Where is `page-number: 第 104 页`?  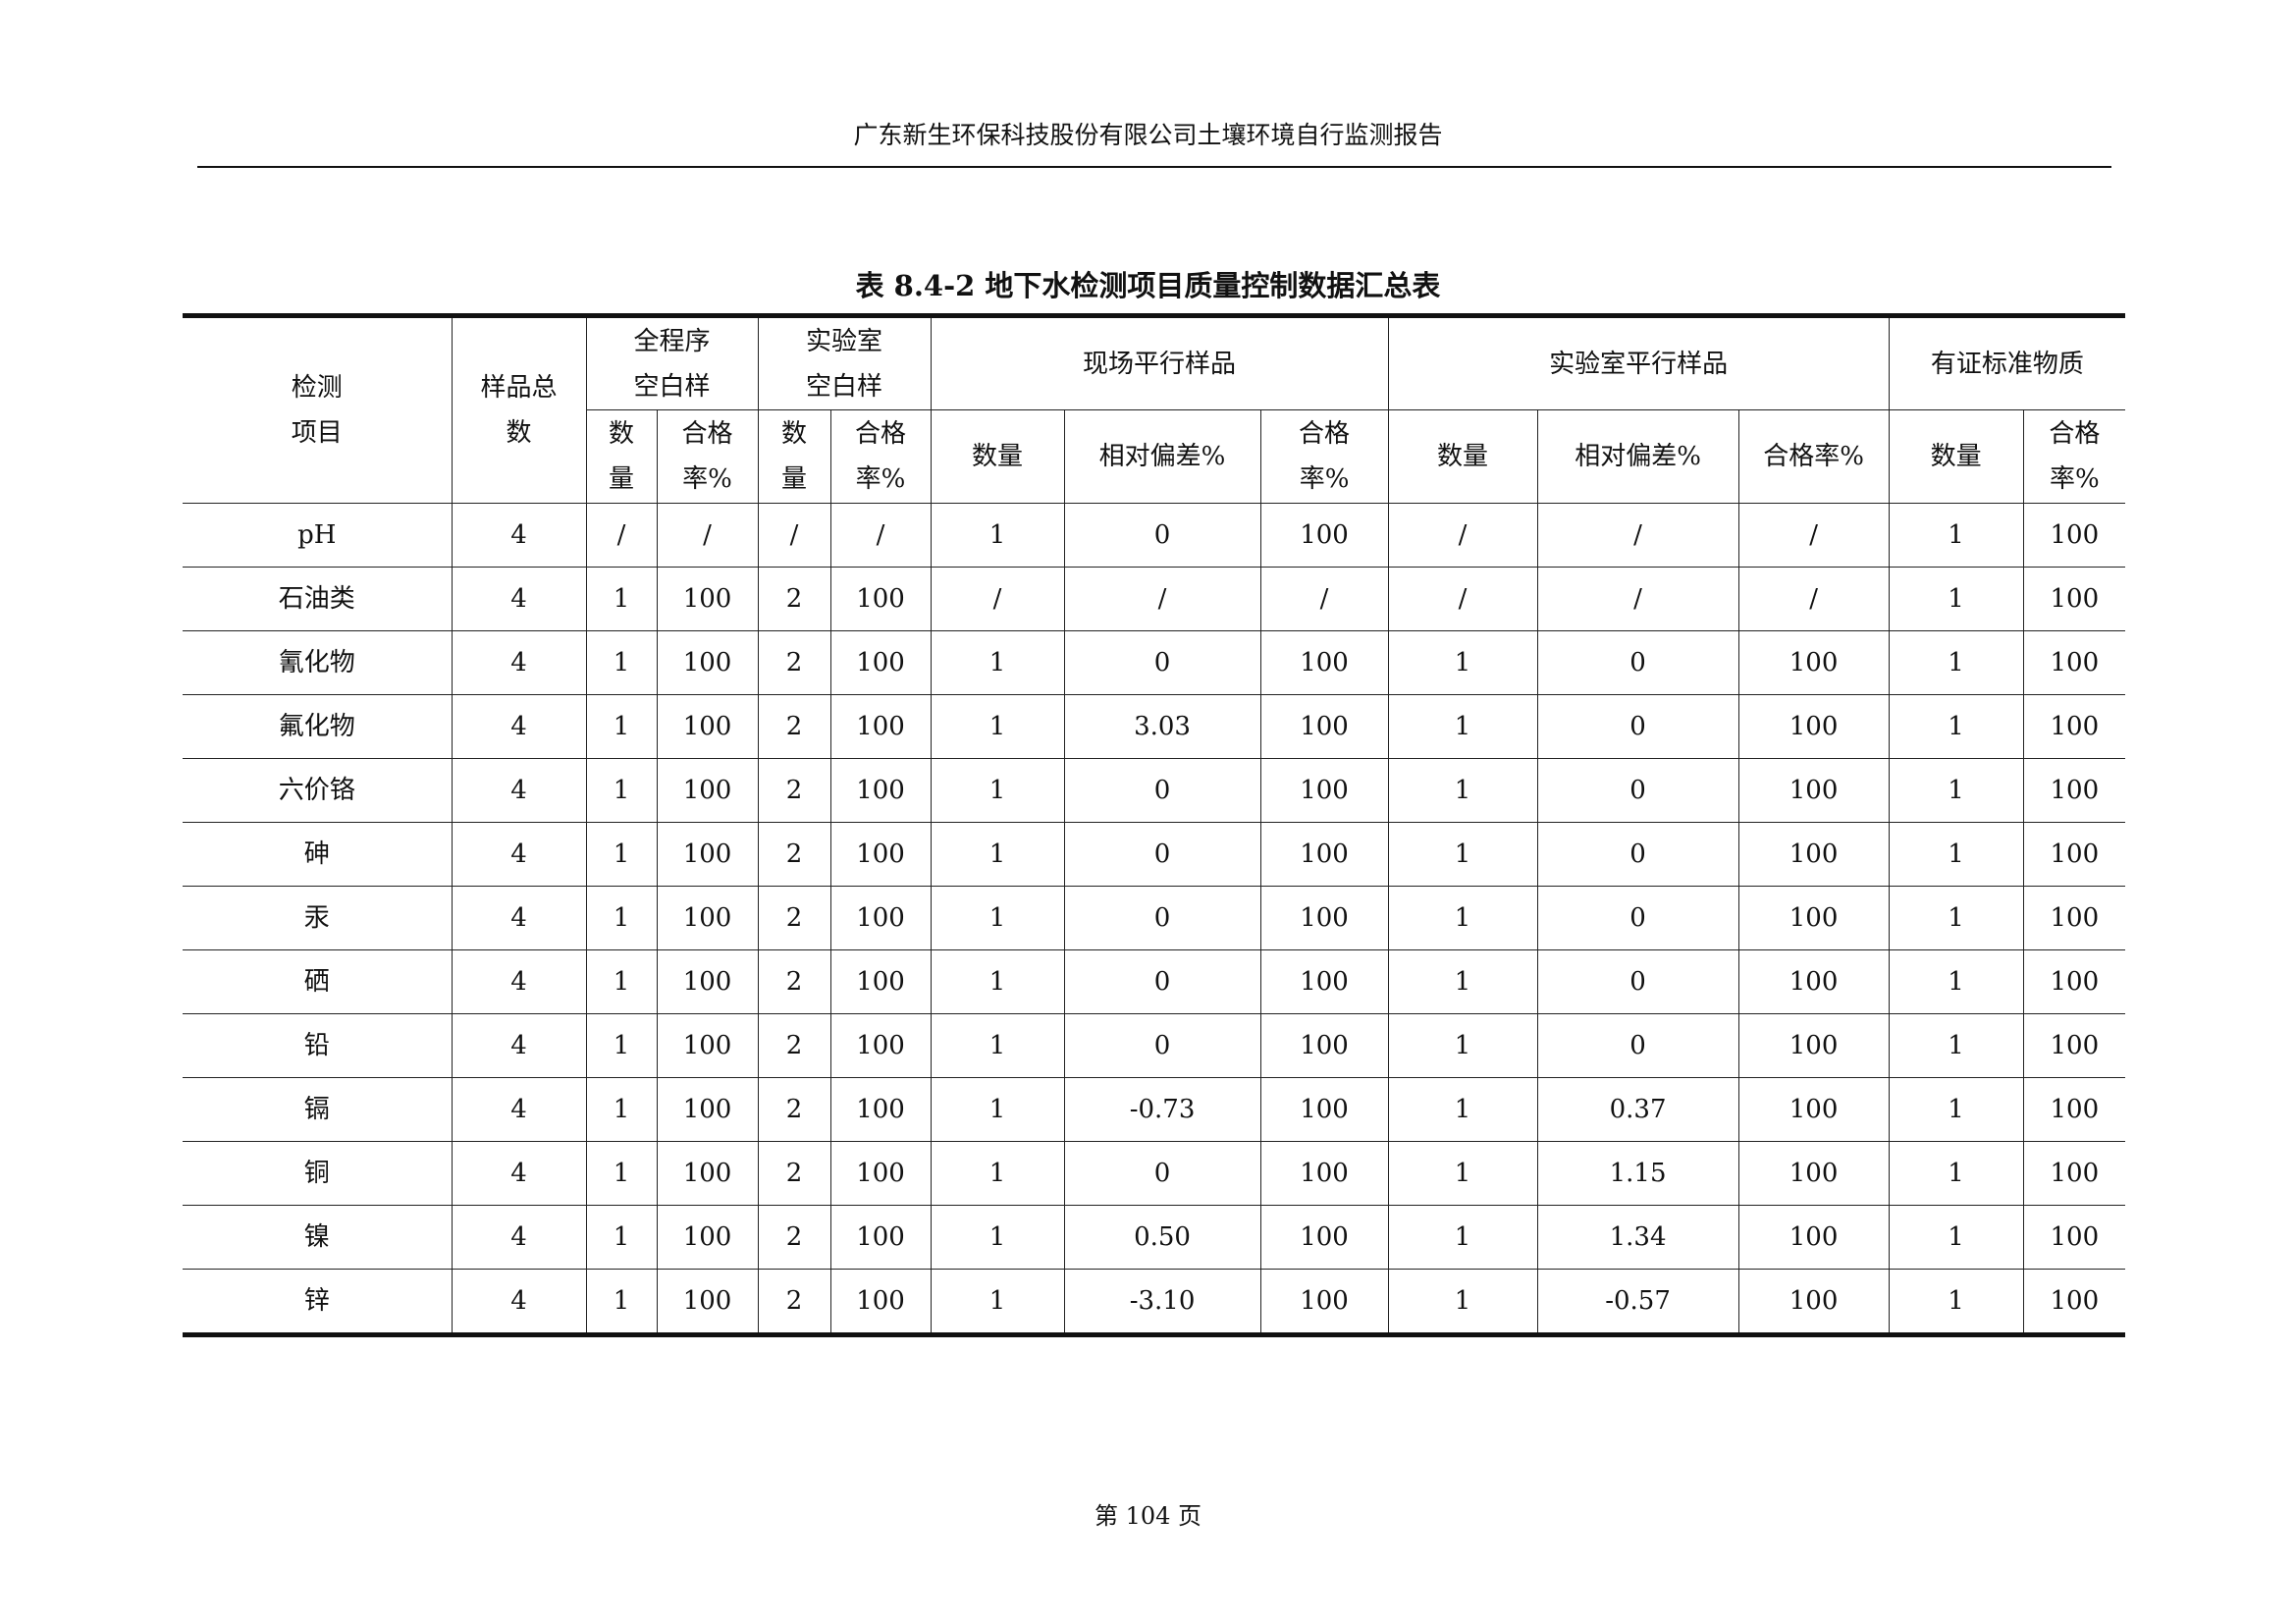
page-number: 第 104 页 is located at coordinates (1148, 1516).